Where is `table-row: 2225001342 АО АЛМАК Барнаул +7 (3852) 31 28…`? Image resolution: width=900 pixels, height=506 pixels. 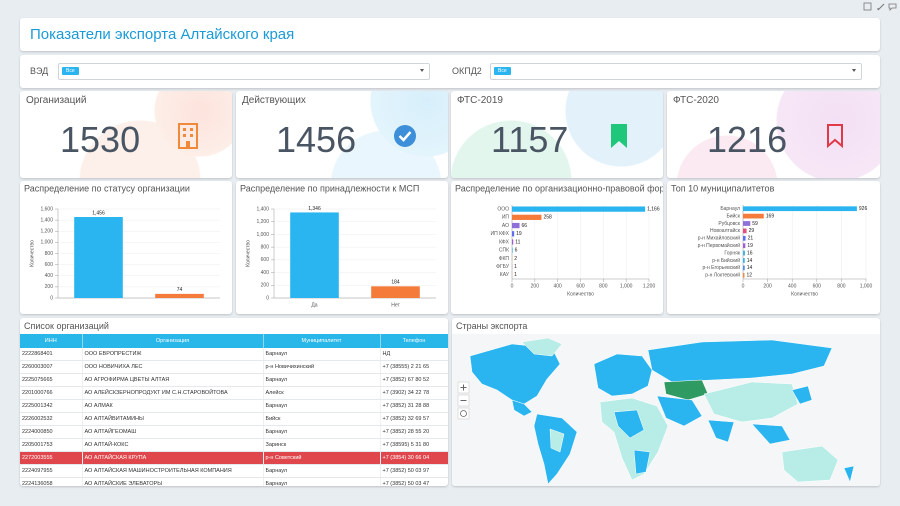 table-row: 2225001342 АО АЛМАК Барнаул +7 (3852) 31 28… is located at coordinates (234, 406).